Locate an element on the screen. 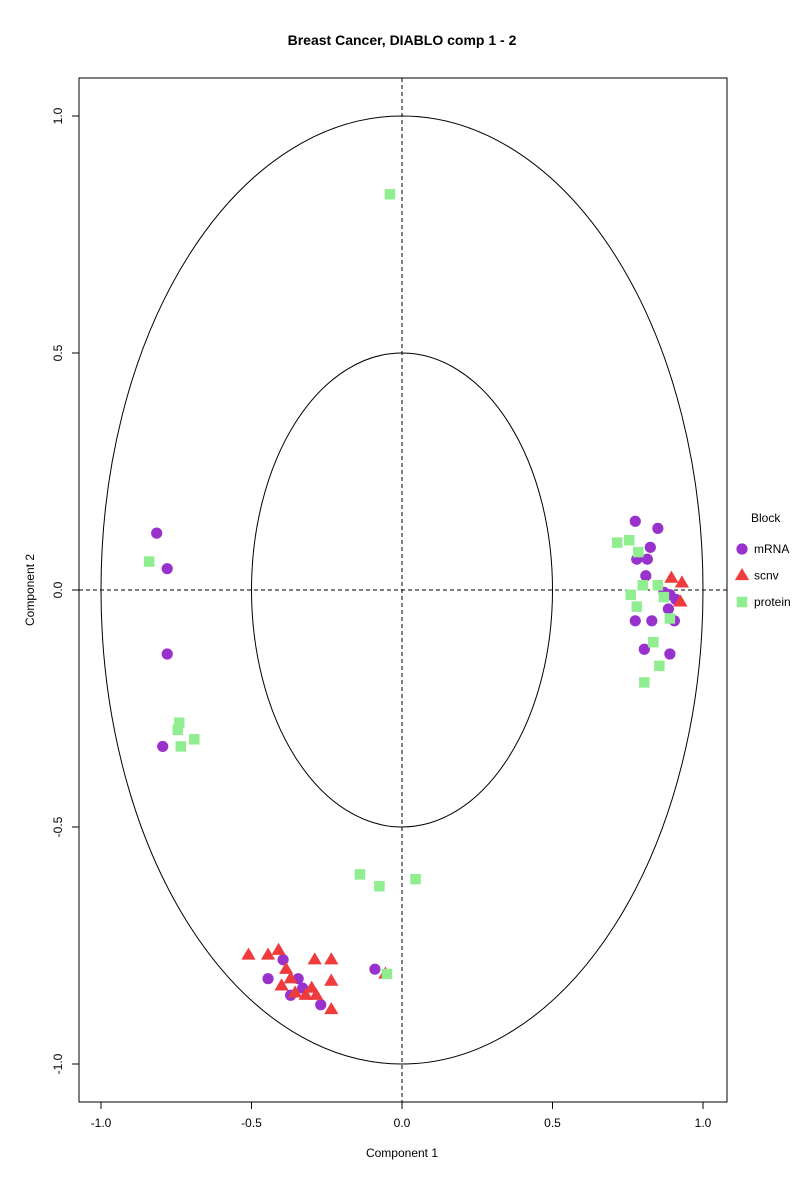  legend-label-mrna: mRNA is located at coordinates (771, 549).